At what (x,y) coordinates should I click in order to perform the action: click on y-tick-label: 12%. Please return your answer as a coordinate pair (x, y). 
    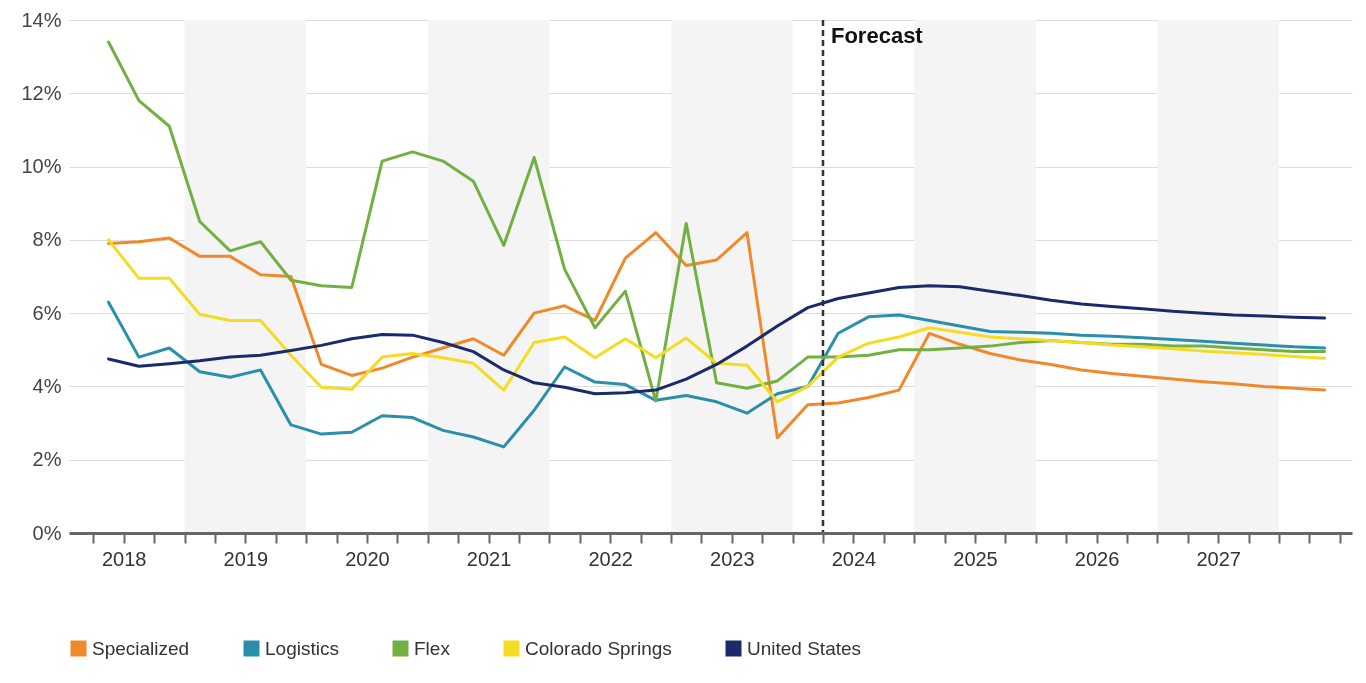
    Looking at the image, I should click on (41, 92).